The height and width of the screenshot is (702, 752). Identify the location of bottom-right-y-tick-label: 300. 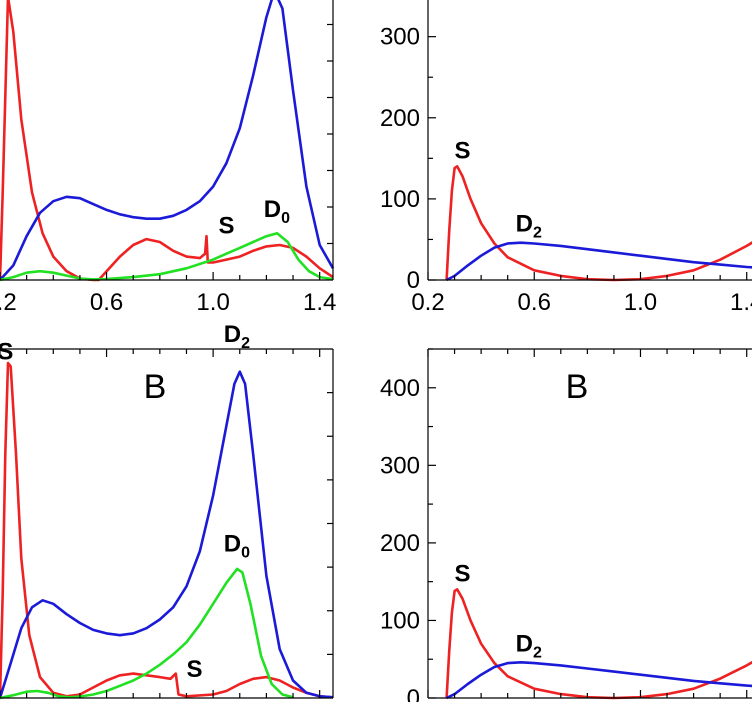
(400, 465).